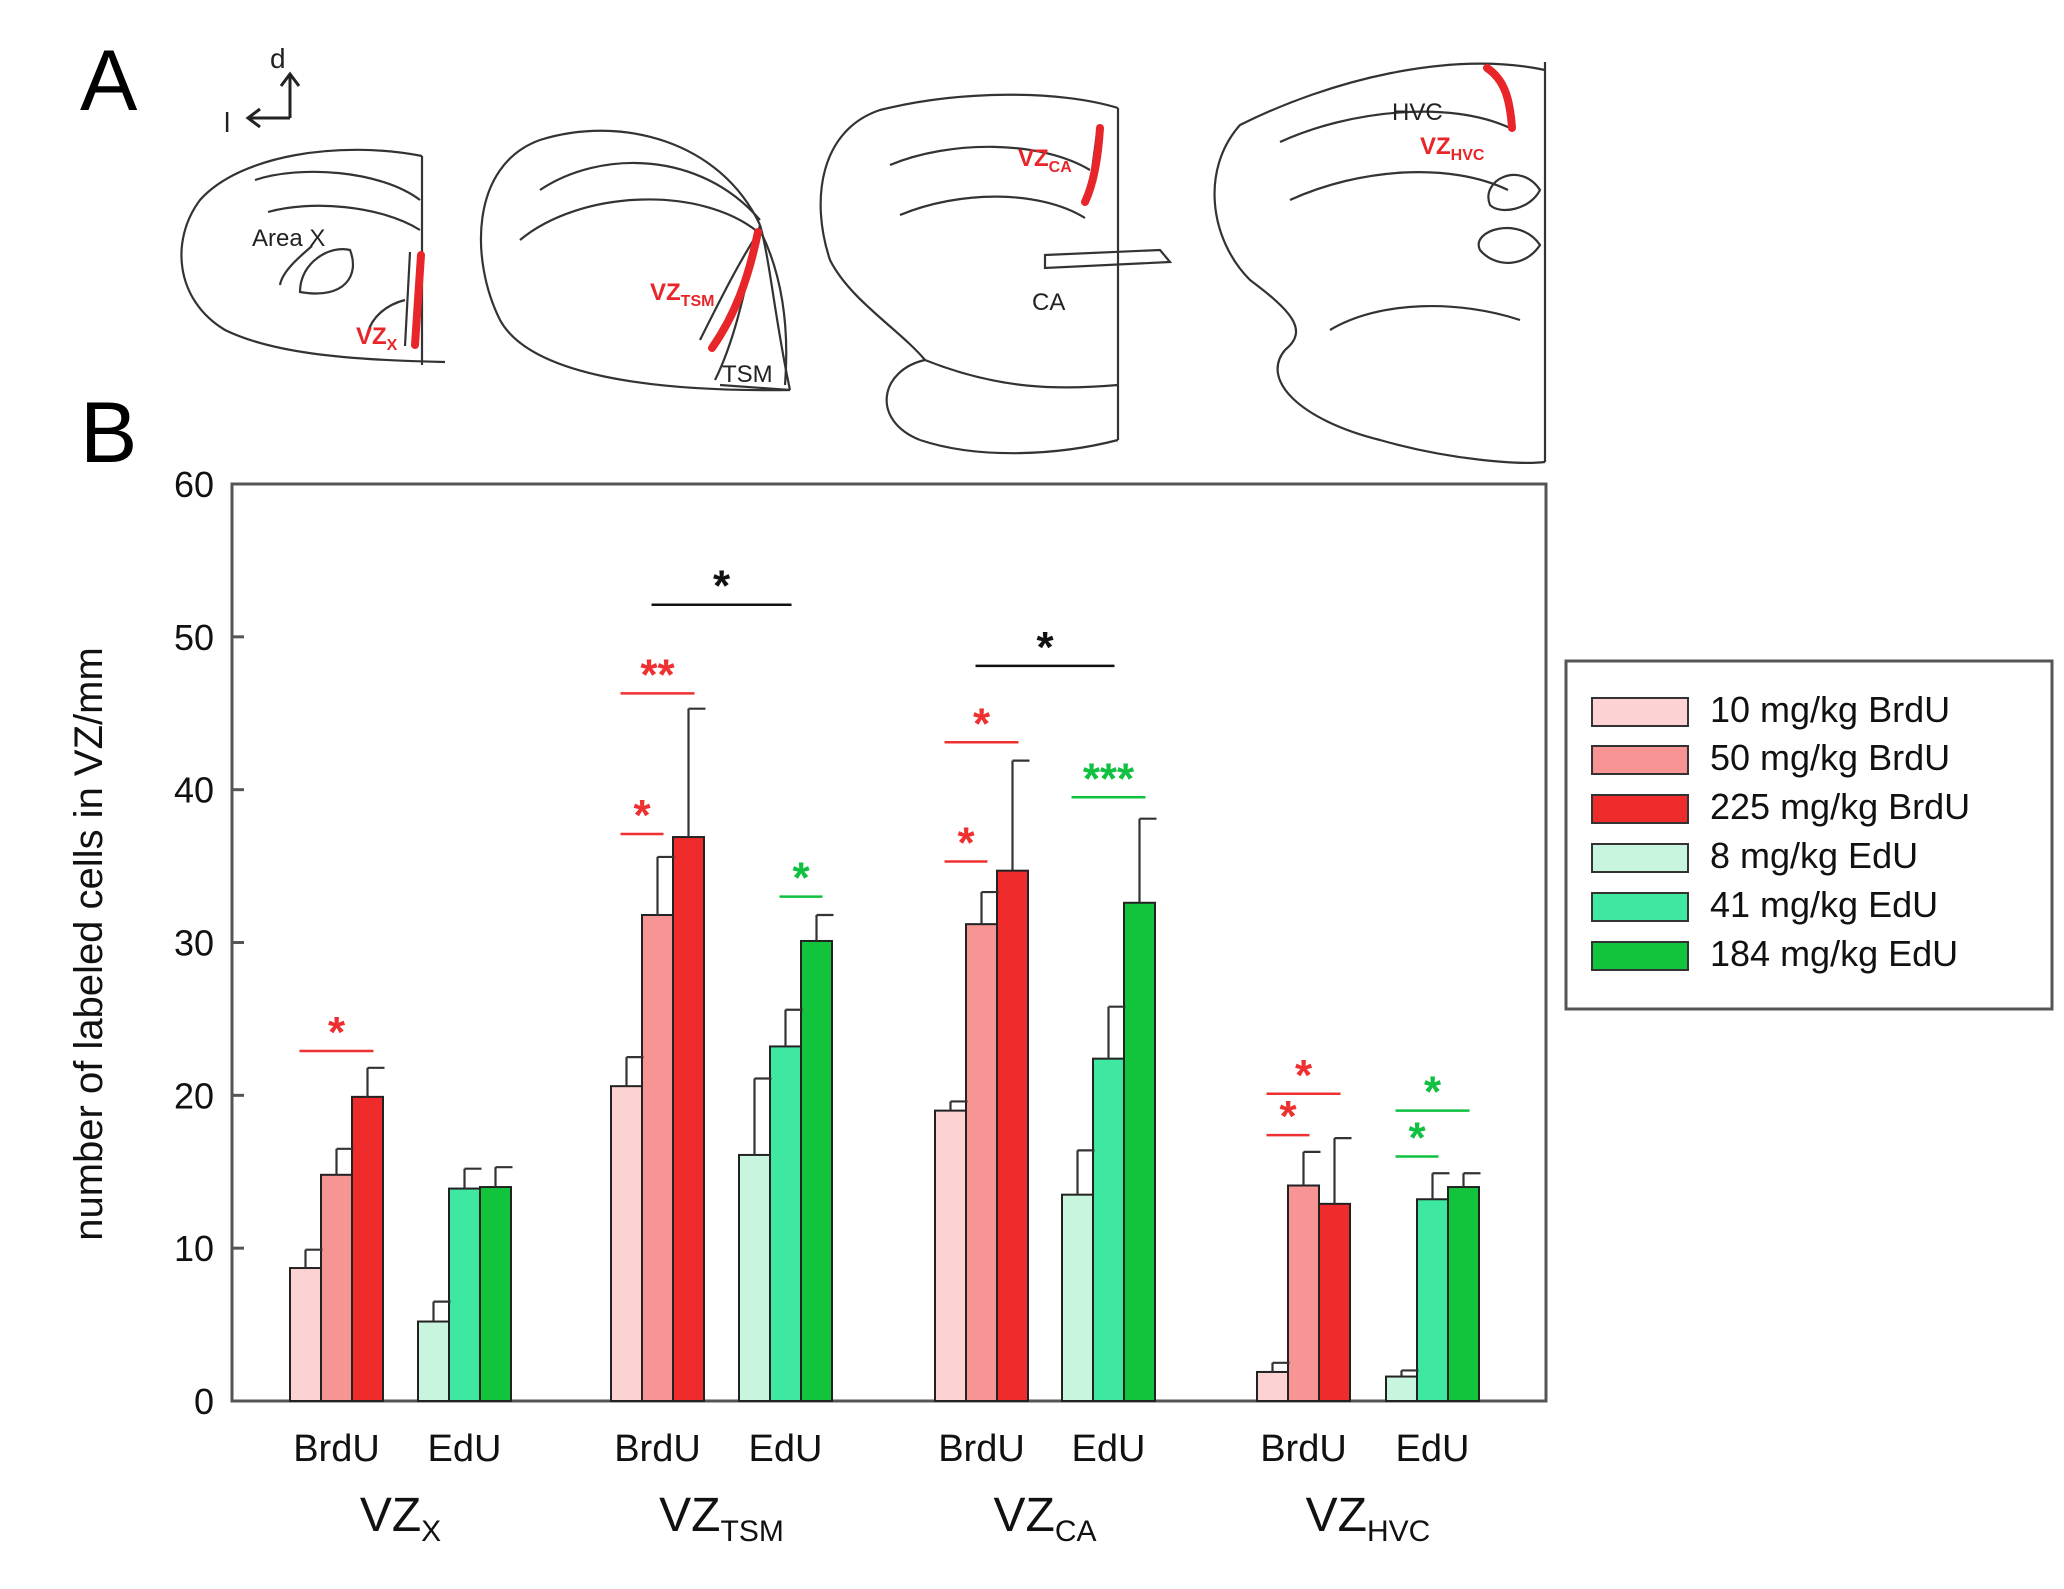 This screenshot has height=1589, width=2064. Describe the element at coordinates (194, 790) in the screenshot. I see `y-tick-label: 40` at that location.